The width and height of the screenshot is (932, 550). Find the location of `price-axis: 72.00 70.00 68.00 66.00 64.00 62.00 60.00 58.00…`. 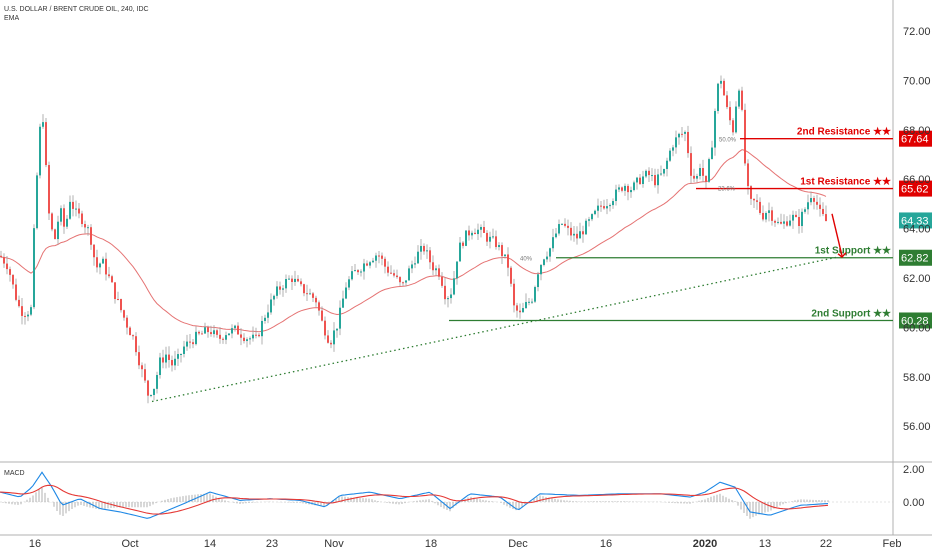

price-axis: 72.00 70.00 68.00 66.00 64.00 62.00 60.00 58.00… is located at coordinates (917, 267).